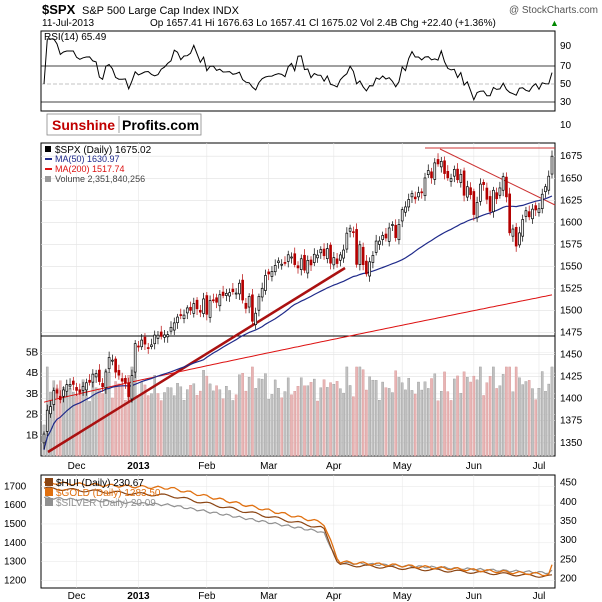 This screenshot has width=602, height=602. Describe the element at coordinates (298, 535) in the screenshot. I see `silver-series-line` at that location.